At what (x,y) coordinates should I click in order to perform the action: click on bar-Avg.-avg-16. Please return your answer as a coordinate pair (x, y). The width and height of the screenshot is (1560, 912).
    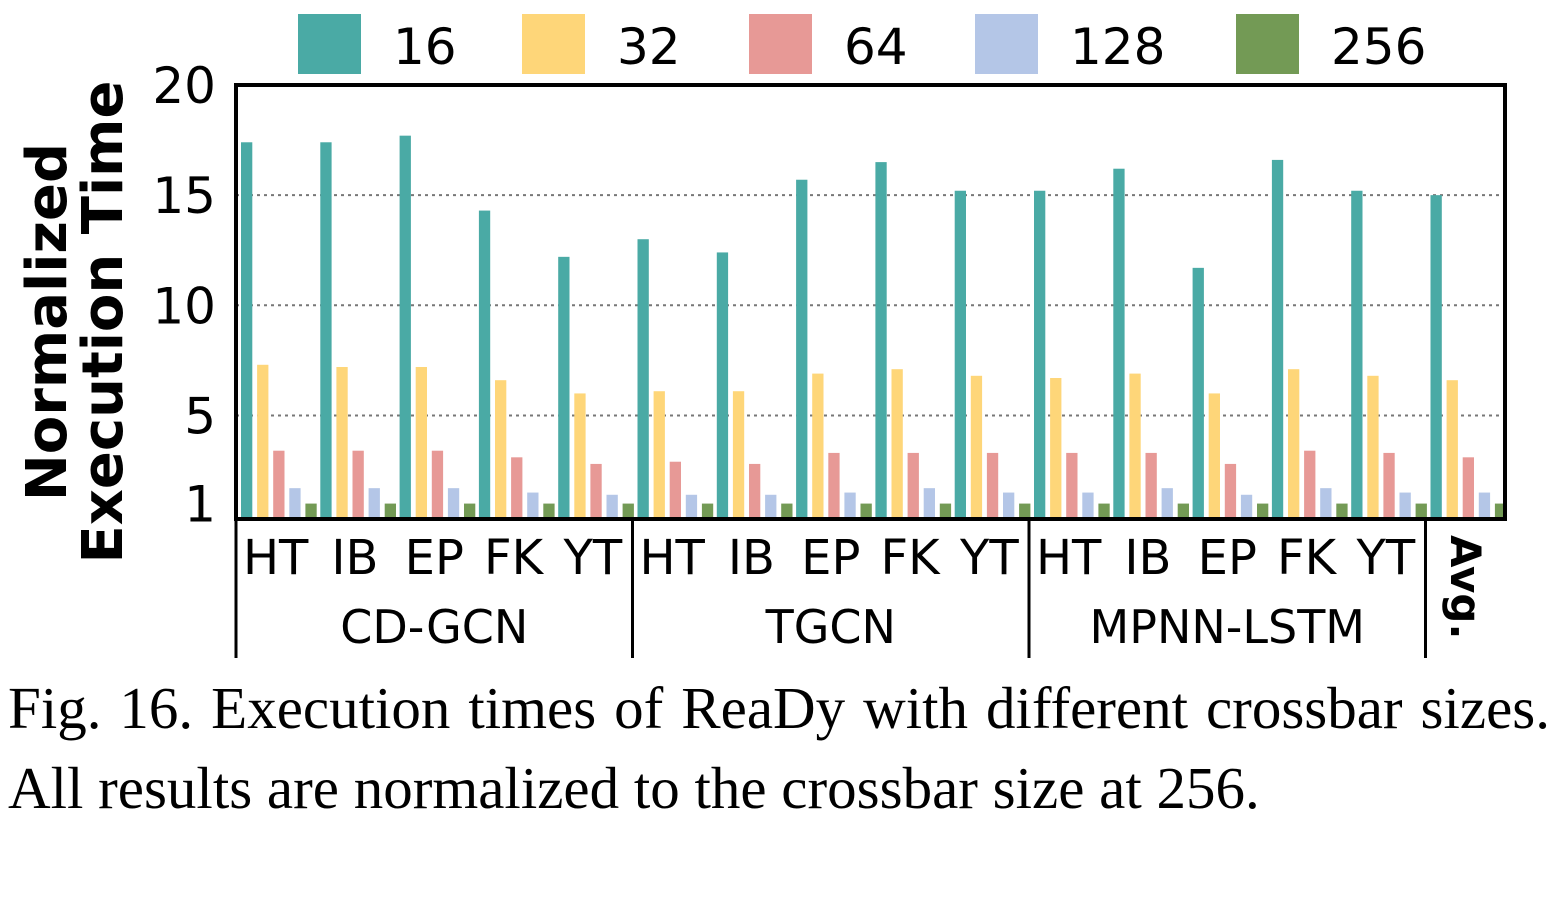
    Looking at the image, I should click on (1436, 357).